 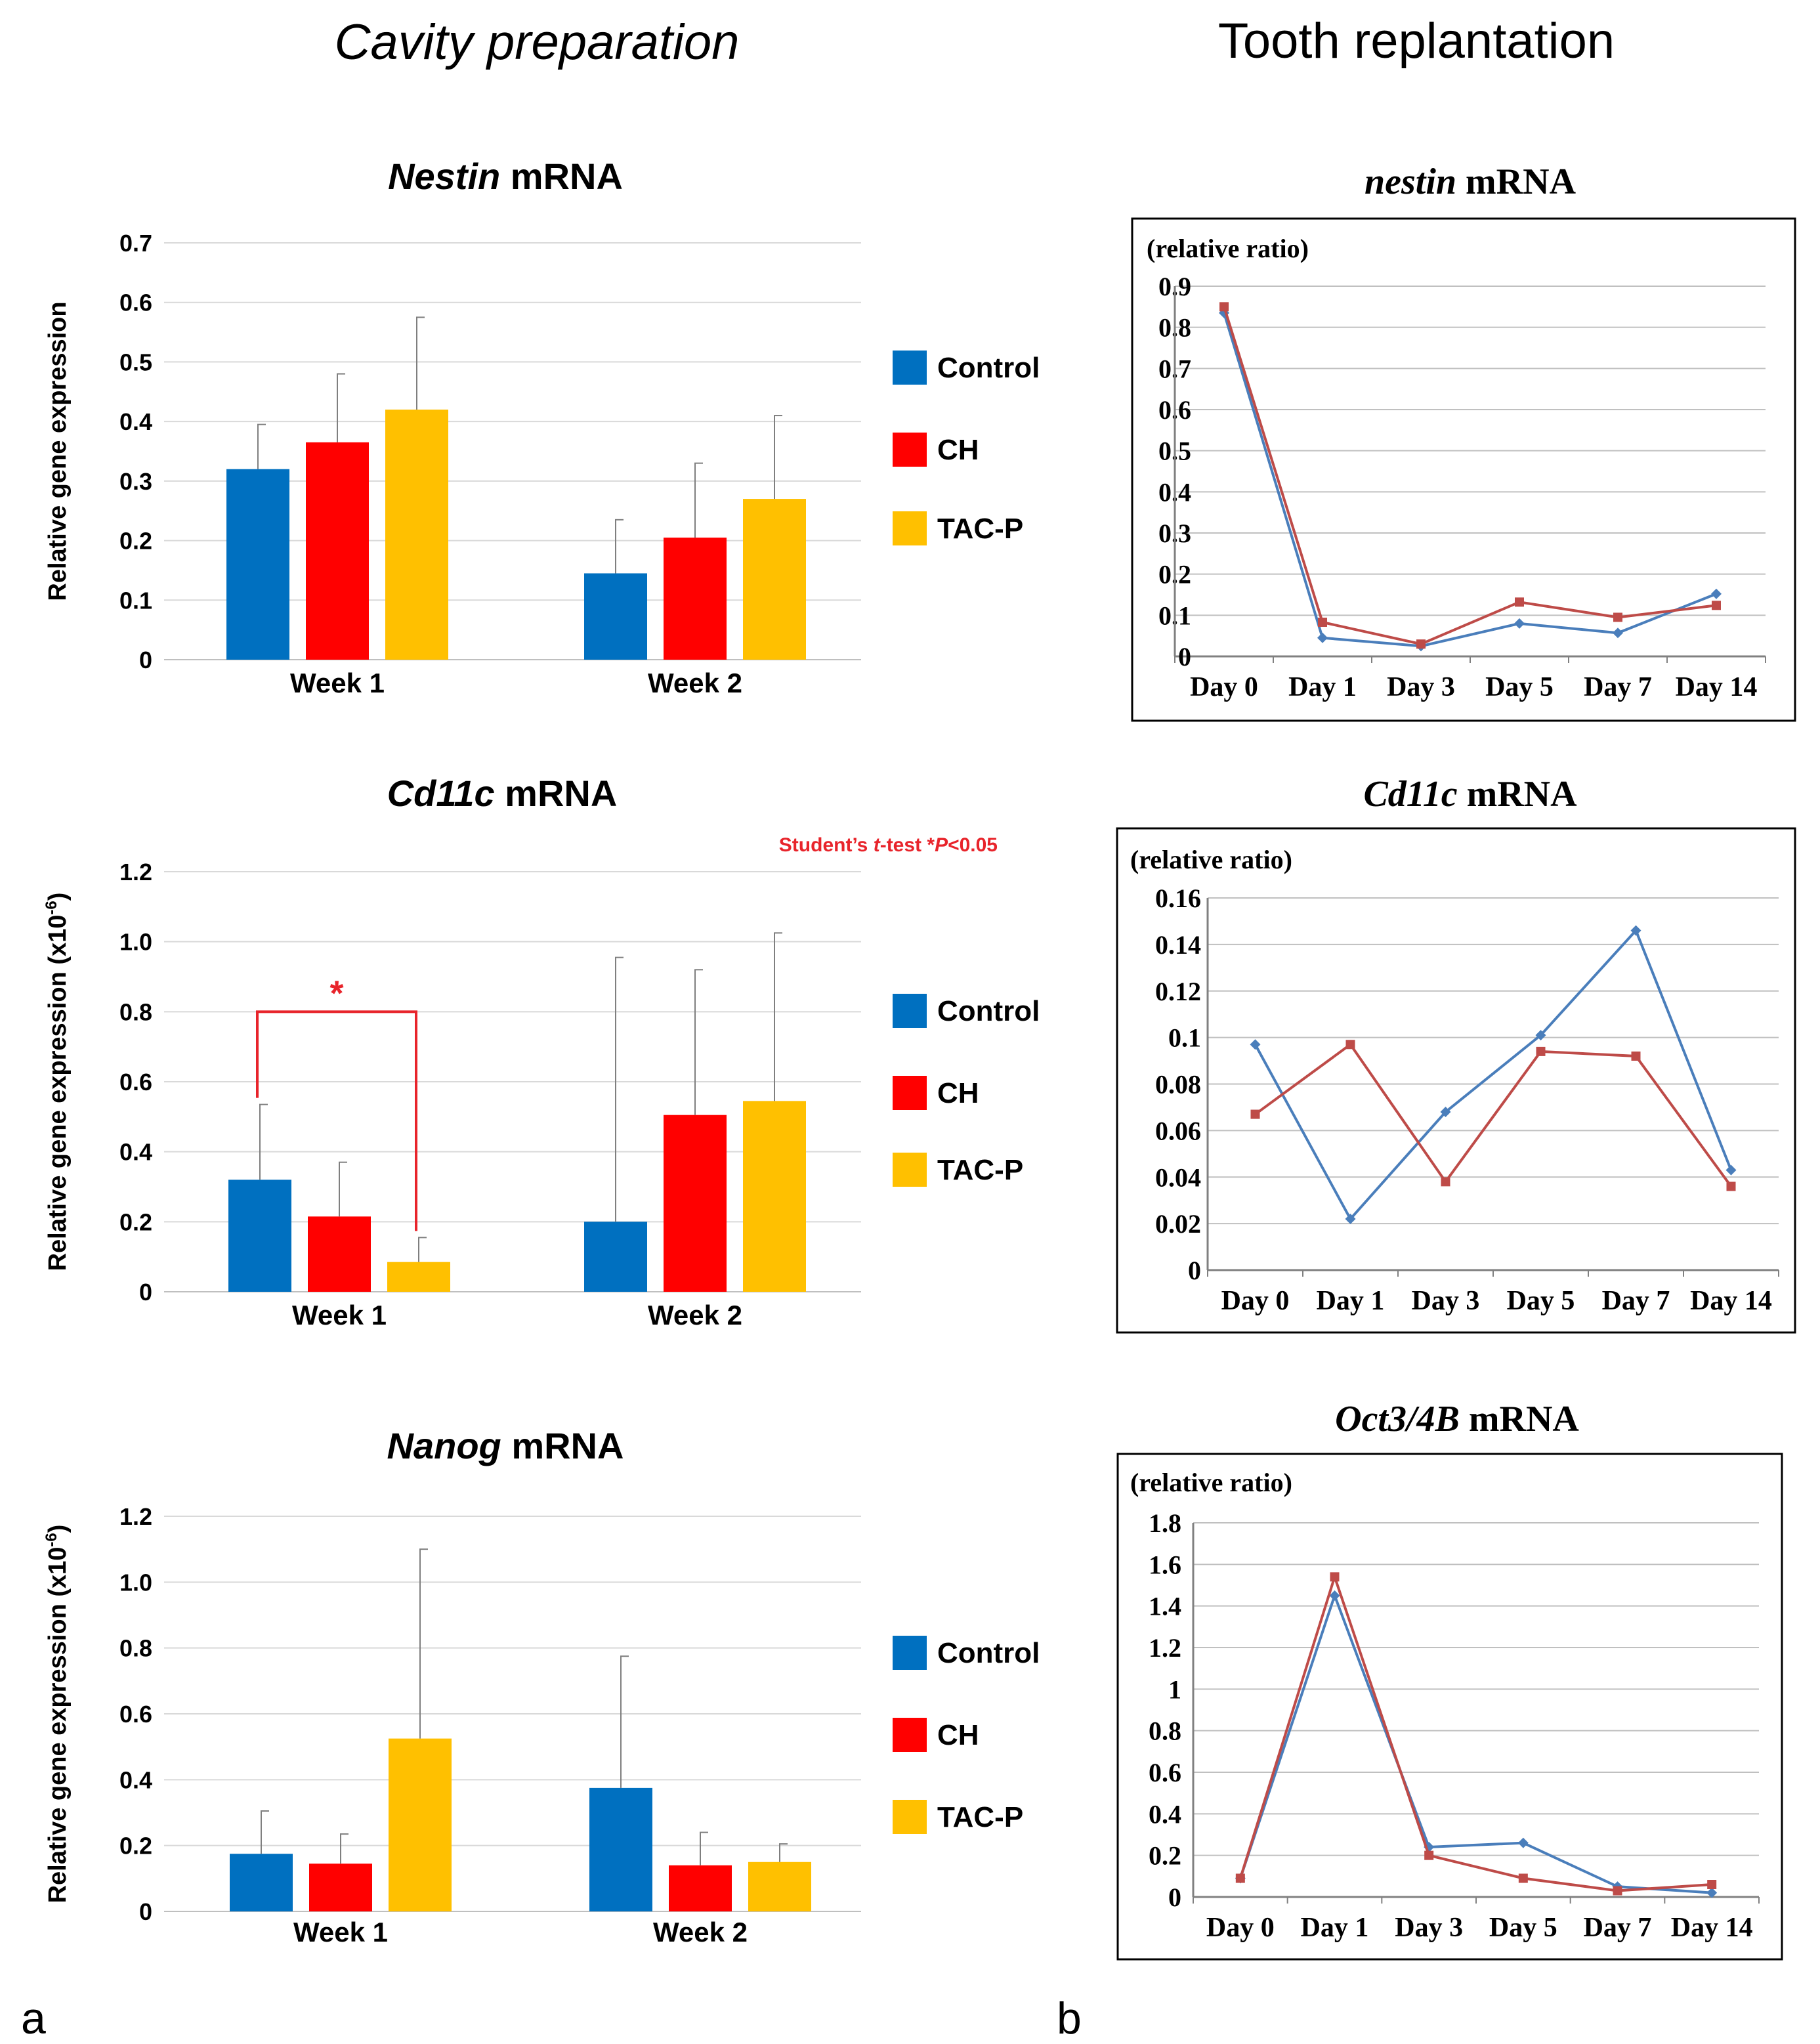 I want to click on significance-star: *, so click(x=336, y=993).